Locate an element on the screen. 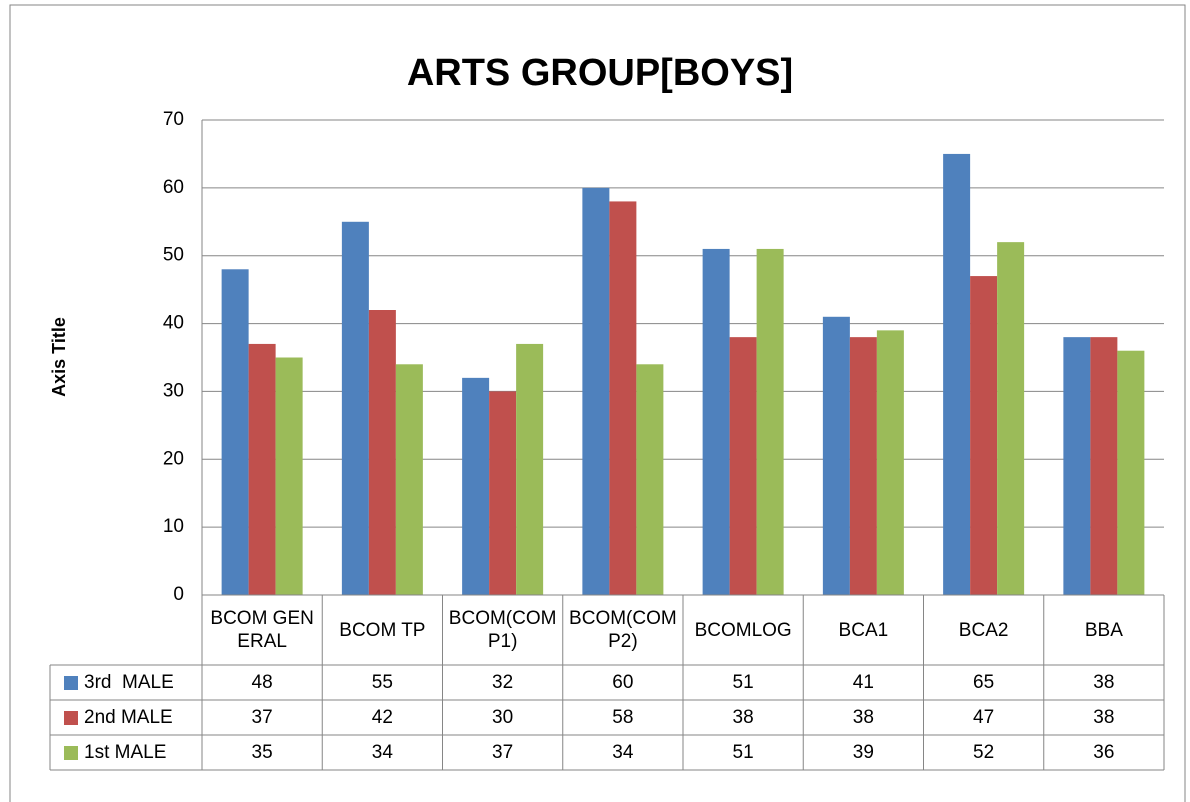  legend-label: 1st MALE is located at coordinates (125, 752).